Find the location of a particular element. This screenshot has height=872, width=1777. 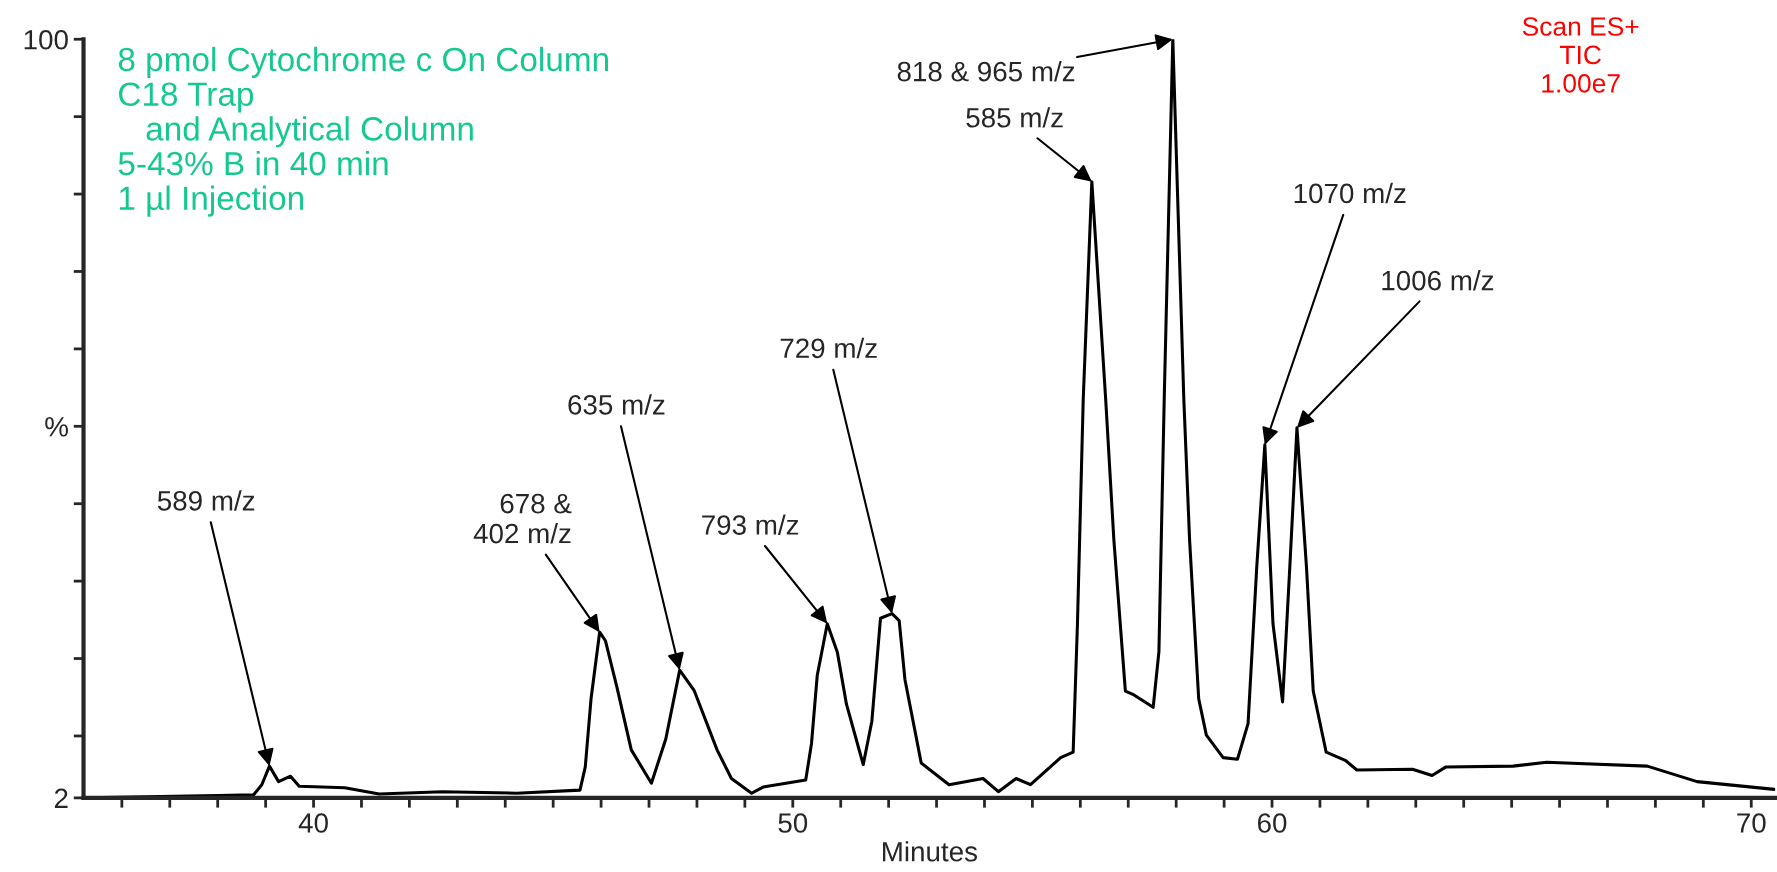

annotation: 1006 m/z is located at coordinates (1438, 280).